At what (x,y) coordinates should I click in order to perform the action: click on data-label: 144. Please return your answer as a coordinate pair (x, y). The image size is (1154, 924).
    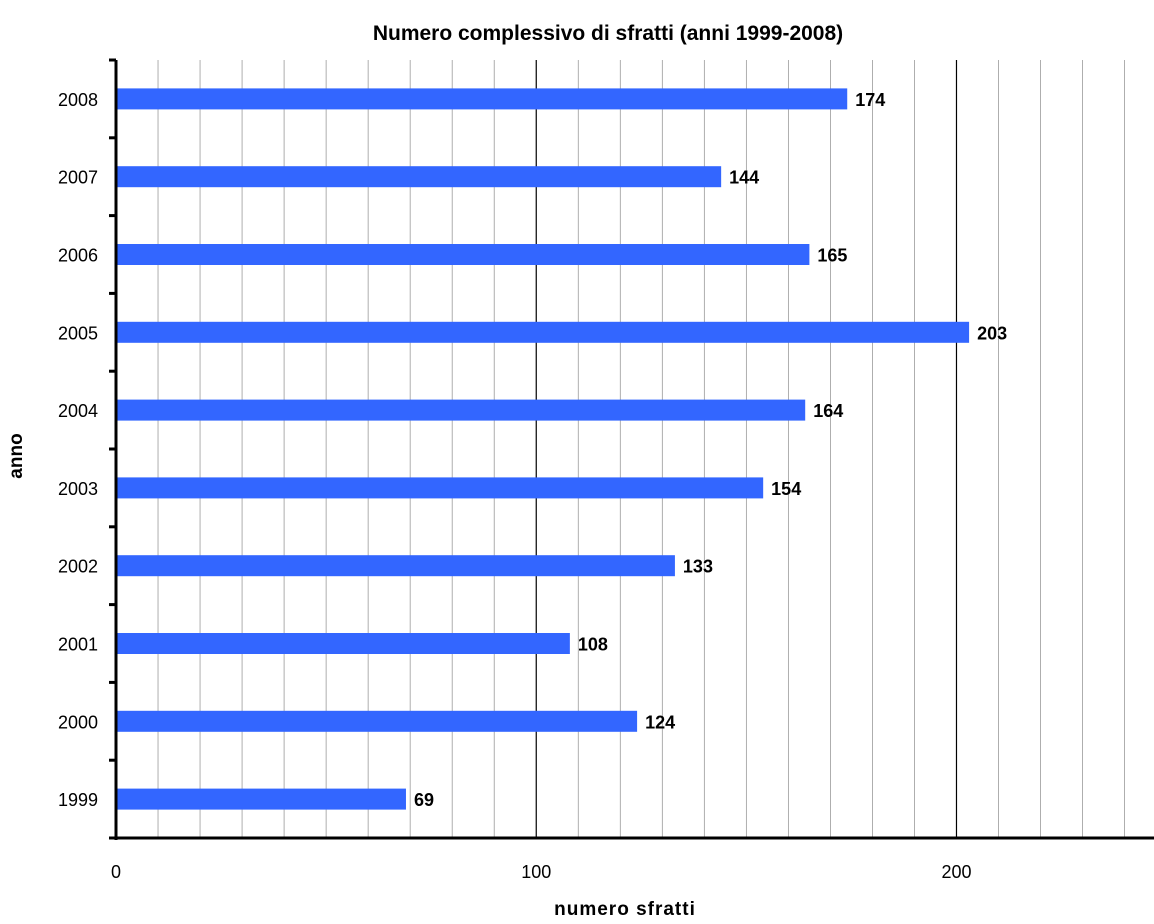
    Looking at the image, I should click on (744, 178).